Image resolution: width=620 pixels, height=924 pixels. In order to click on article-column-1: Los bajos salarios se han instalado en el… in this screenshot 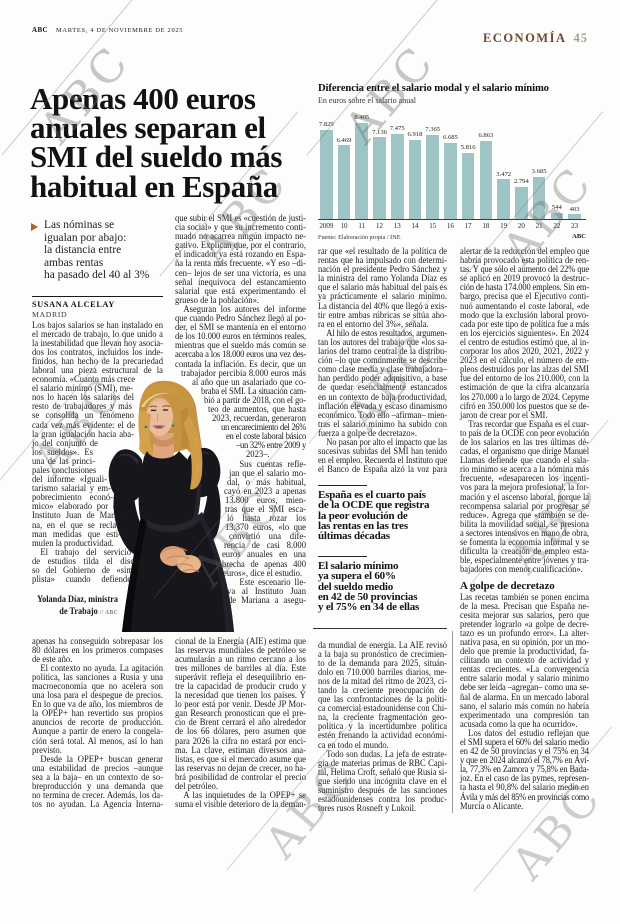, I will do `click(97, 452)`.